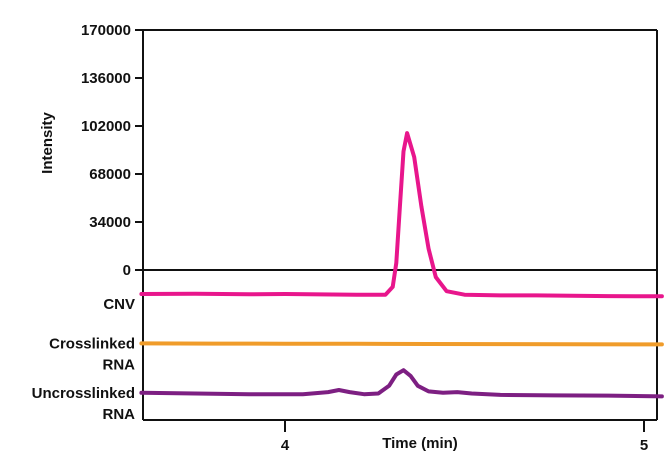 The height and width of the screenshot is (458, 667). Describe the element at coordinates (119, 304) in the screenshot. I see `series-label-cnv: CNV` at that location.